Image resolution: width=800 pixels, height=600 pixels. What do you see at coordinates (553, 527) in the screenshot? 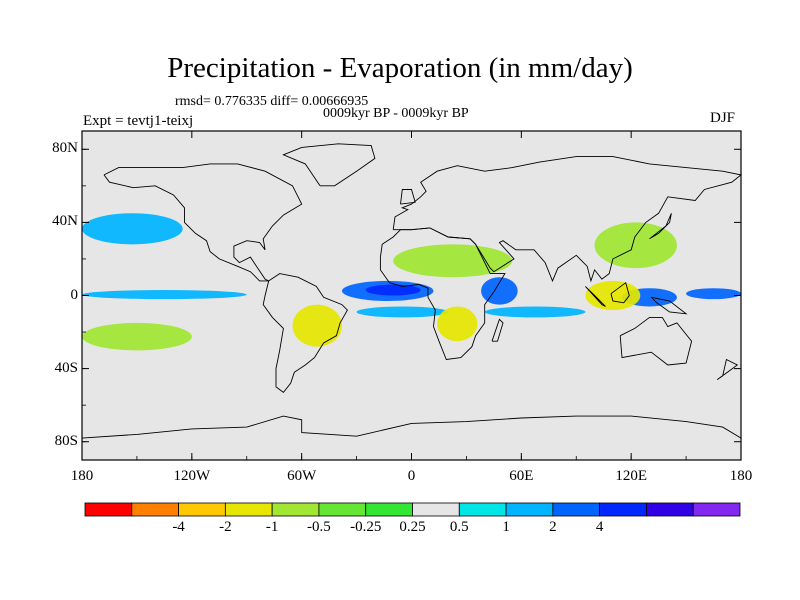
I see `colorbar-label: 2` at bounding box center [553, 527].